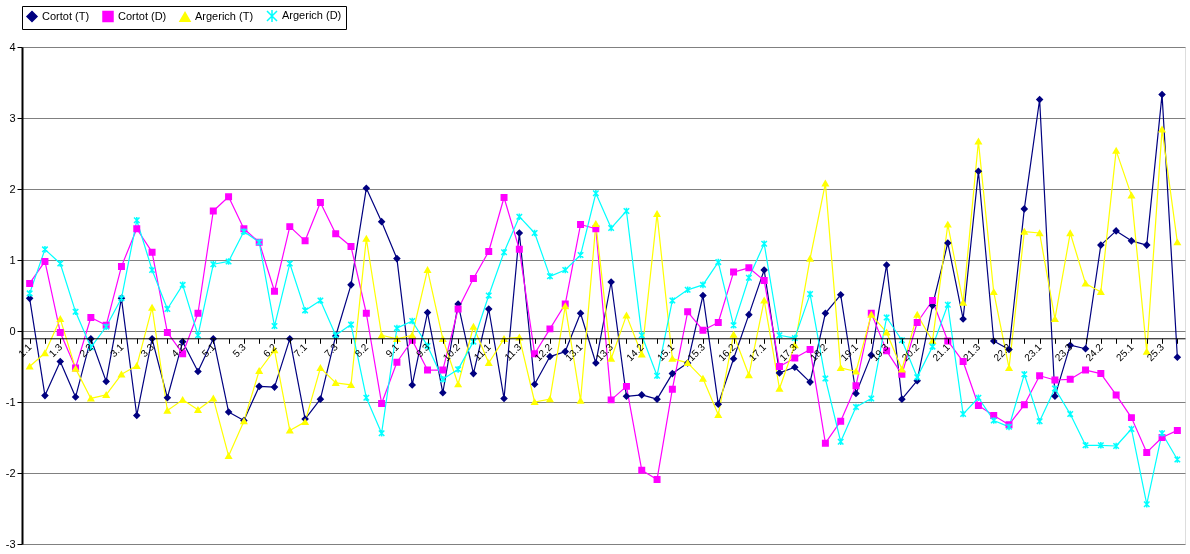  What do you see at coordinates (312, 15) in the screenshot?
I see `legend-label: Argerich (D)` at bounding box center [312, 15].